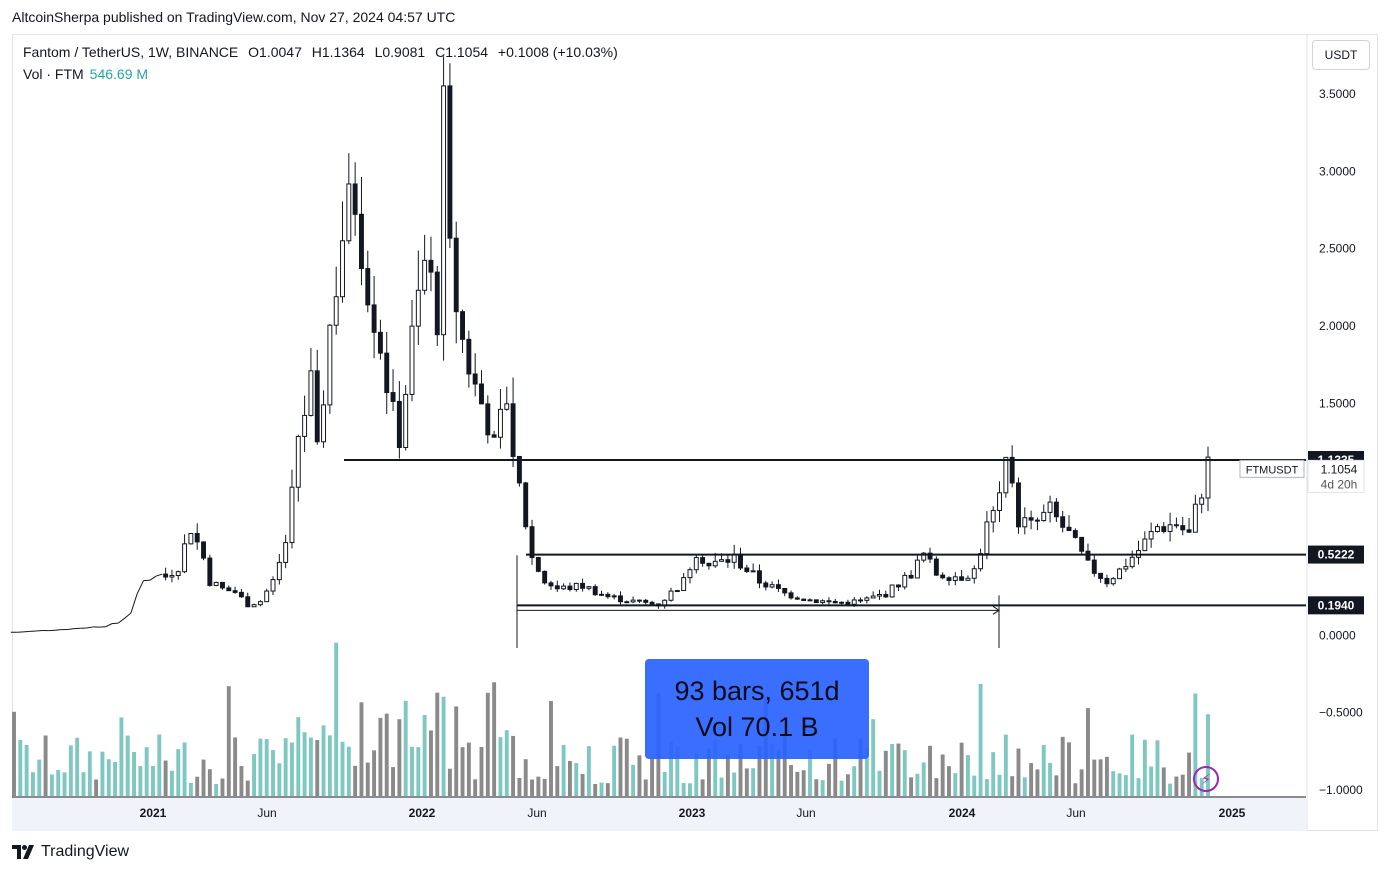 The width and height of the screenshot is (1390, 875). I want to click on change-value: +0.1008 (+10.03%), so click(557, 52).